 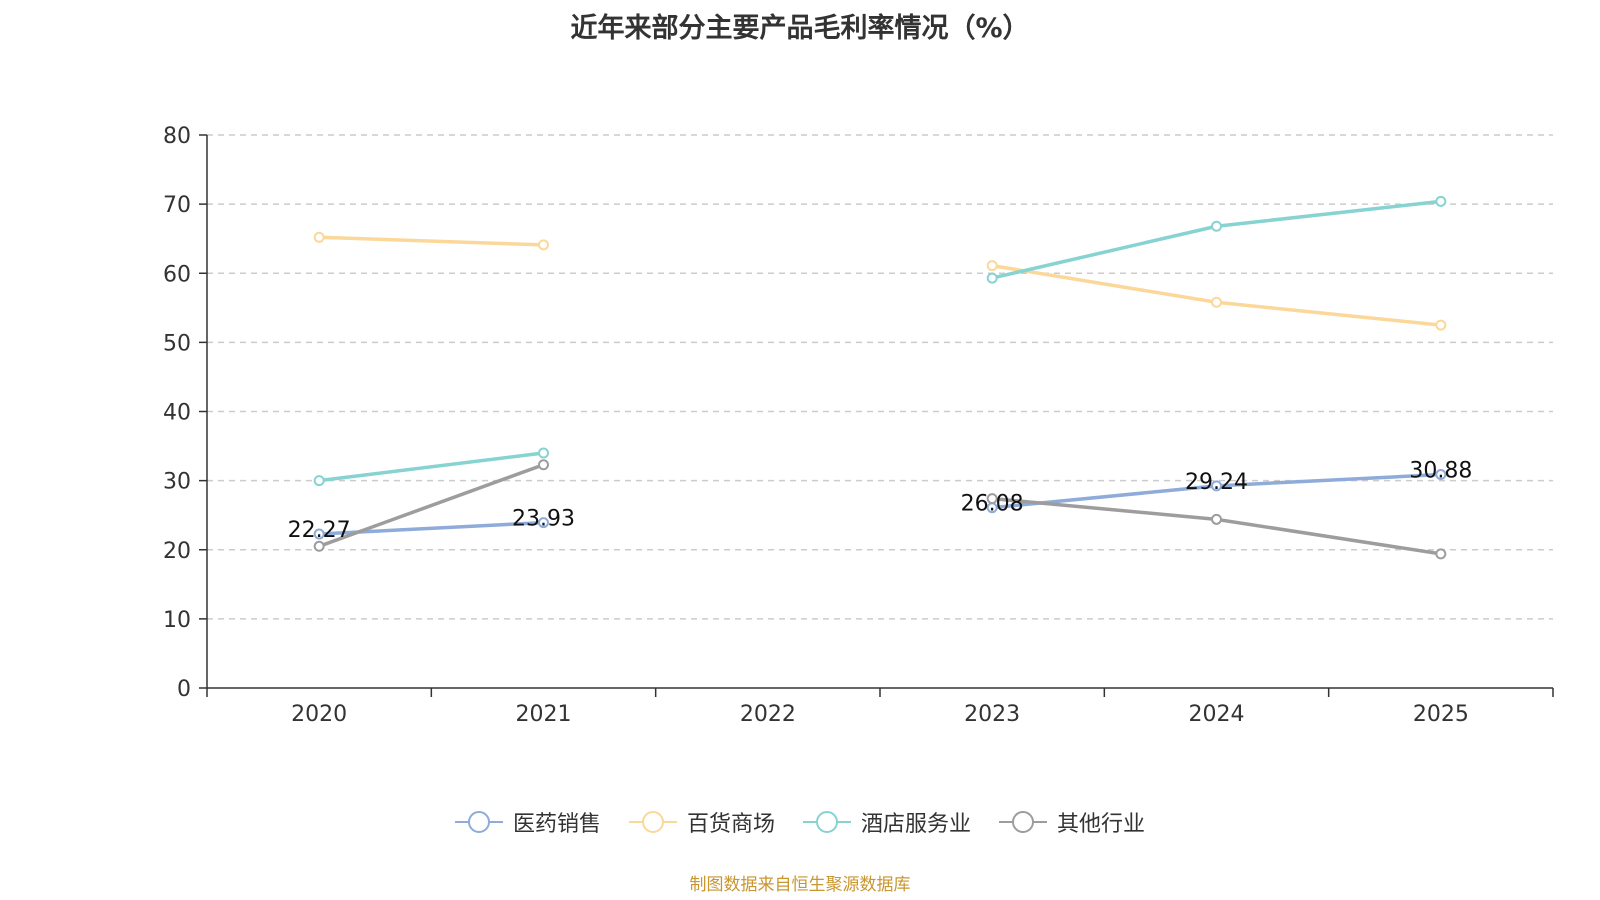 What do you see at coordinates (177, 482) in the screenshot?
I see `y-tick-label: 30` at bounding box center [177, 482].